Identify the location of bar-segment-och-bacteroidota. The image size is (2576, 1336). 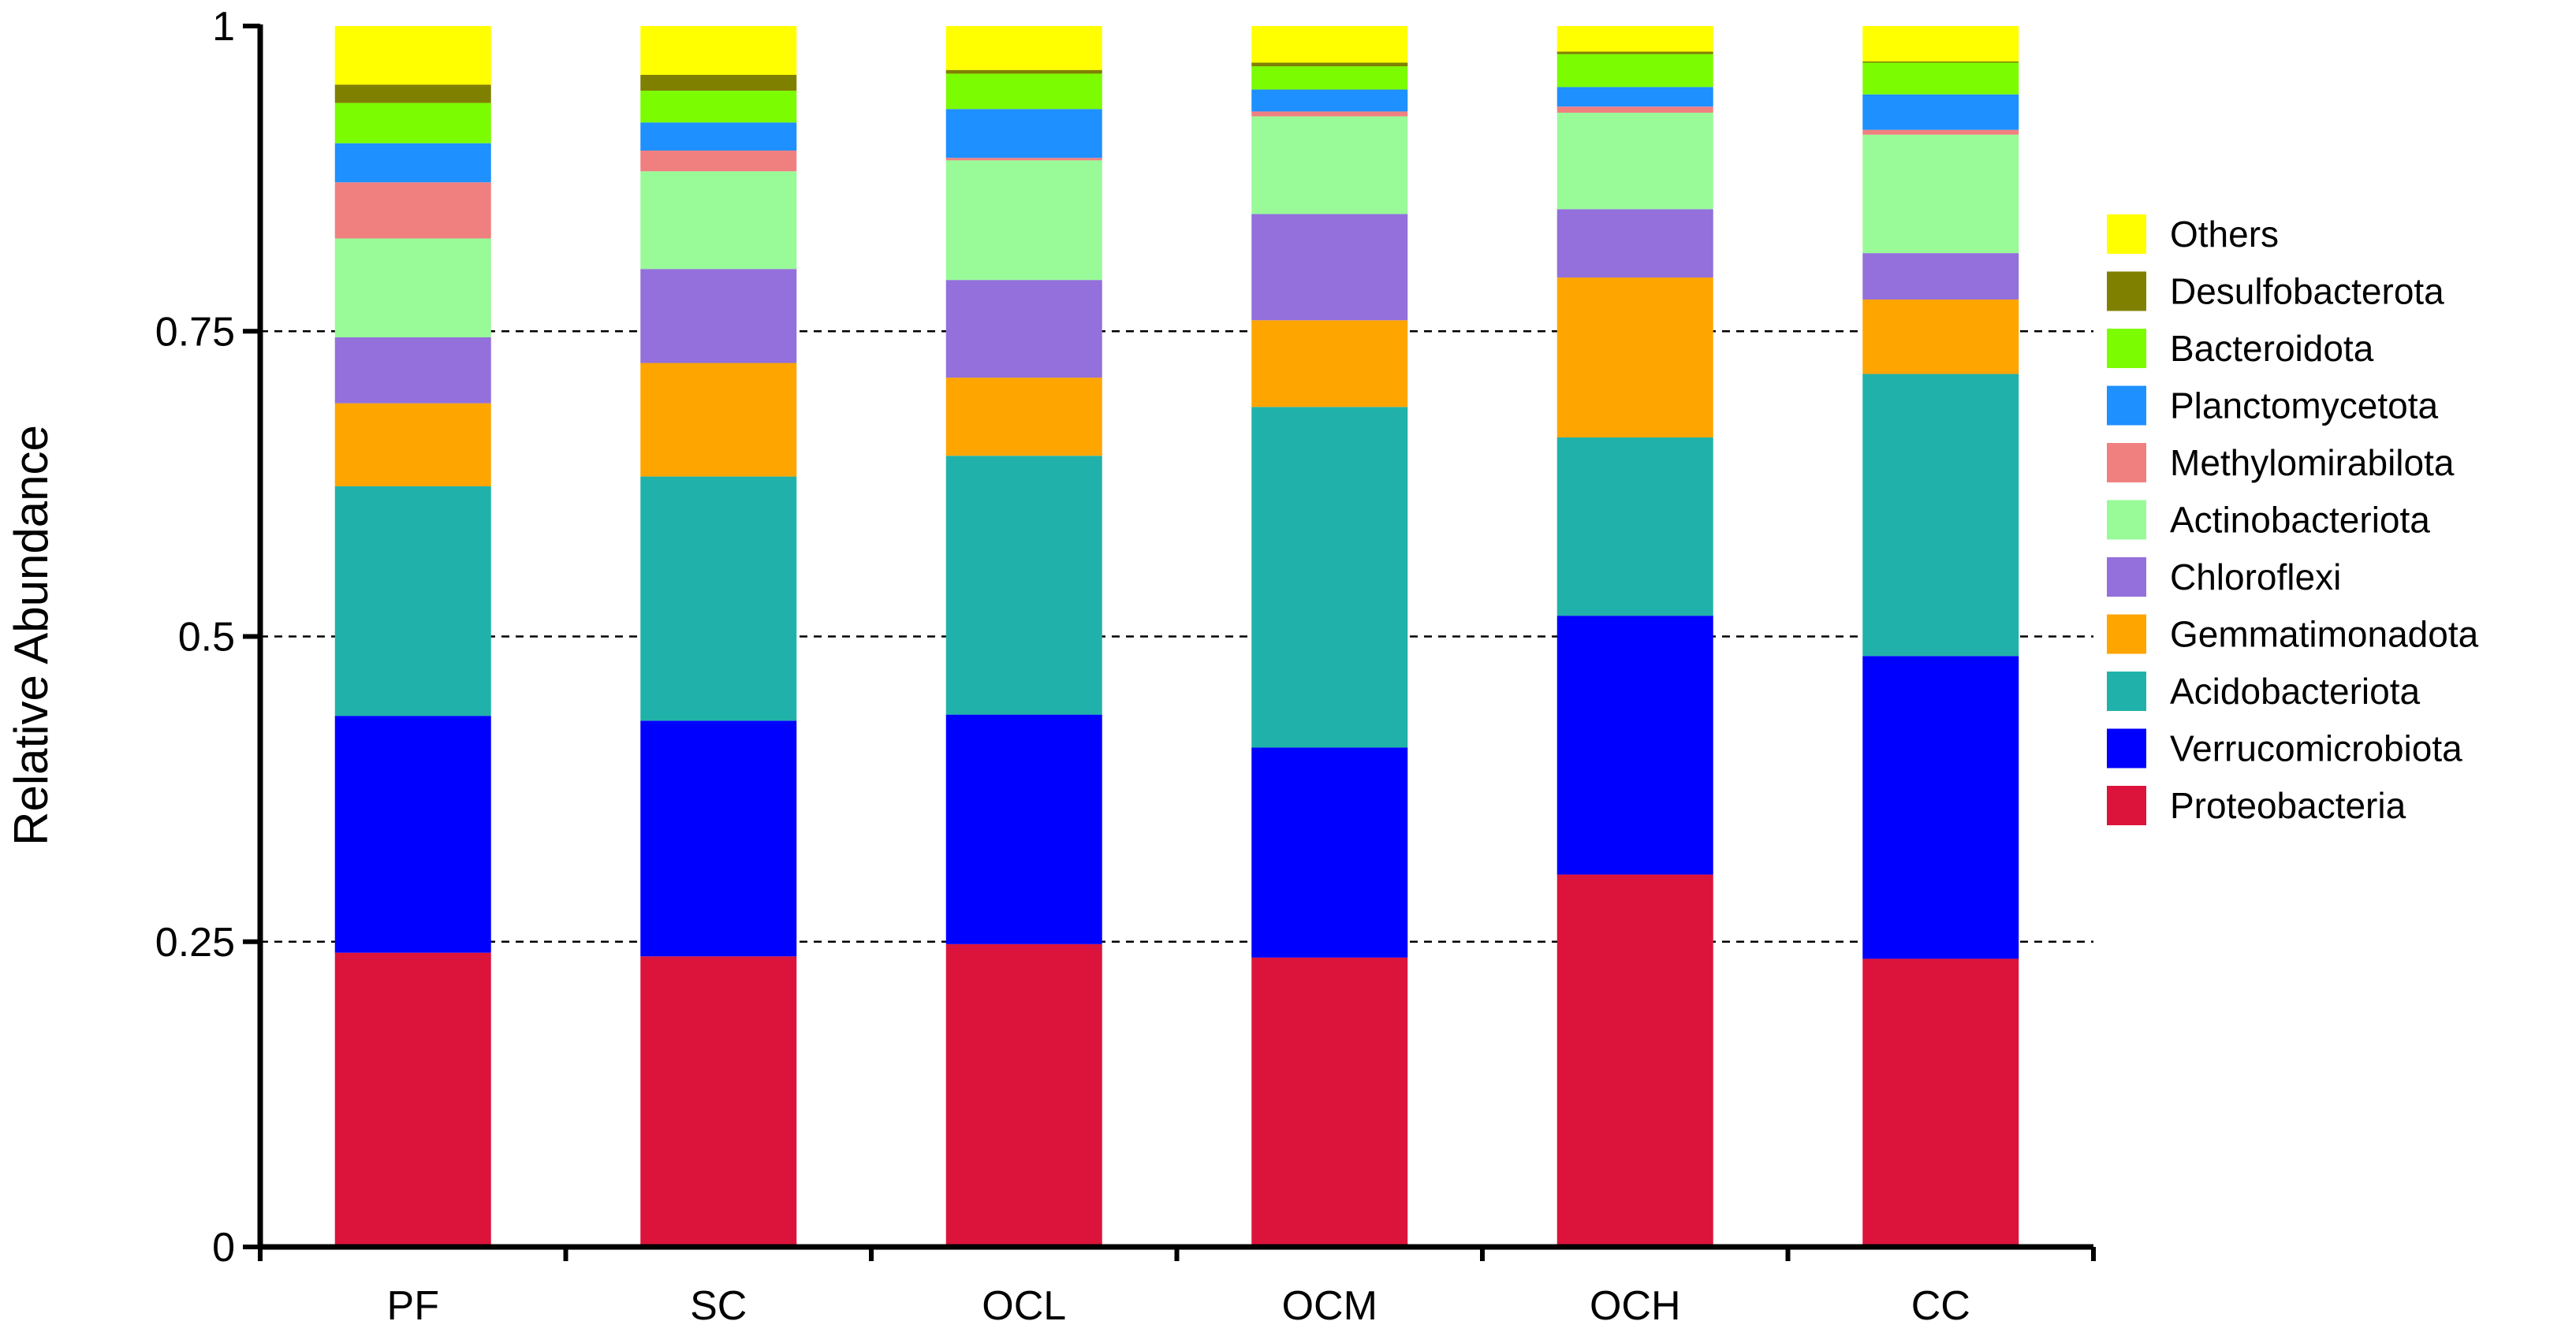
(1635, 70).